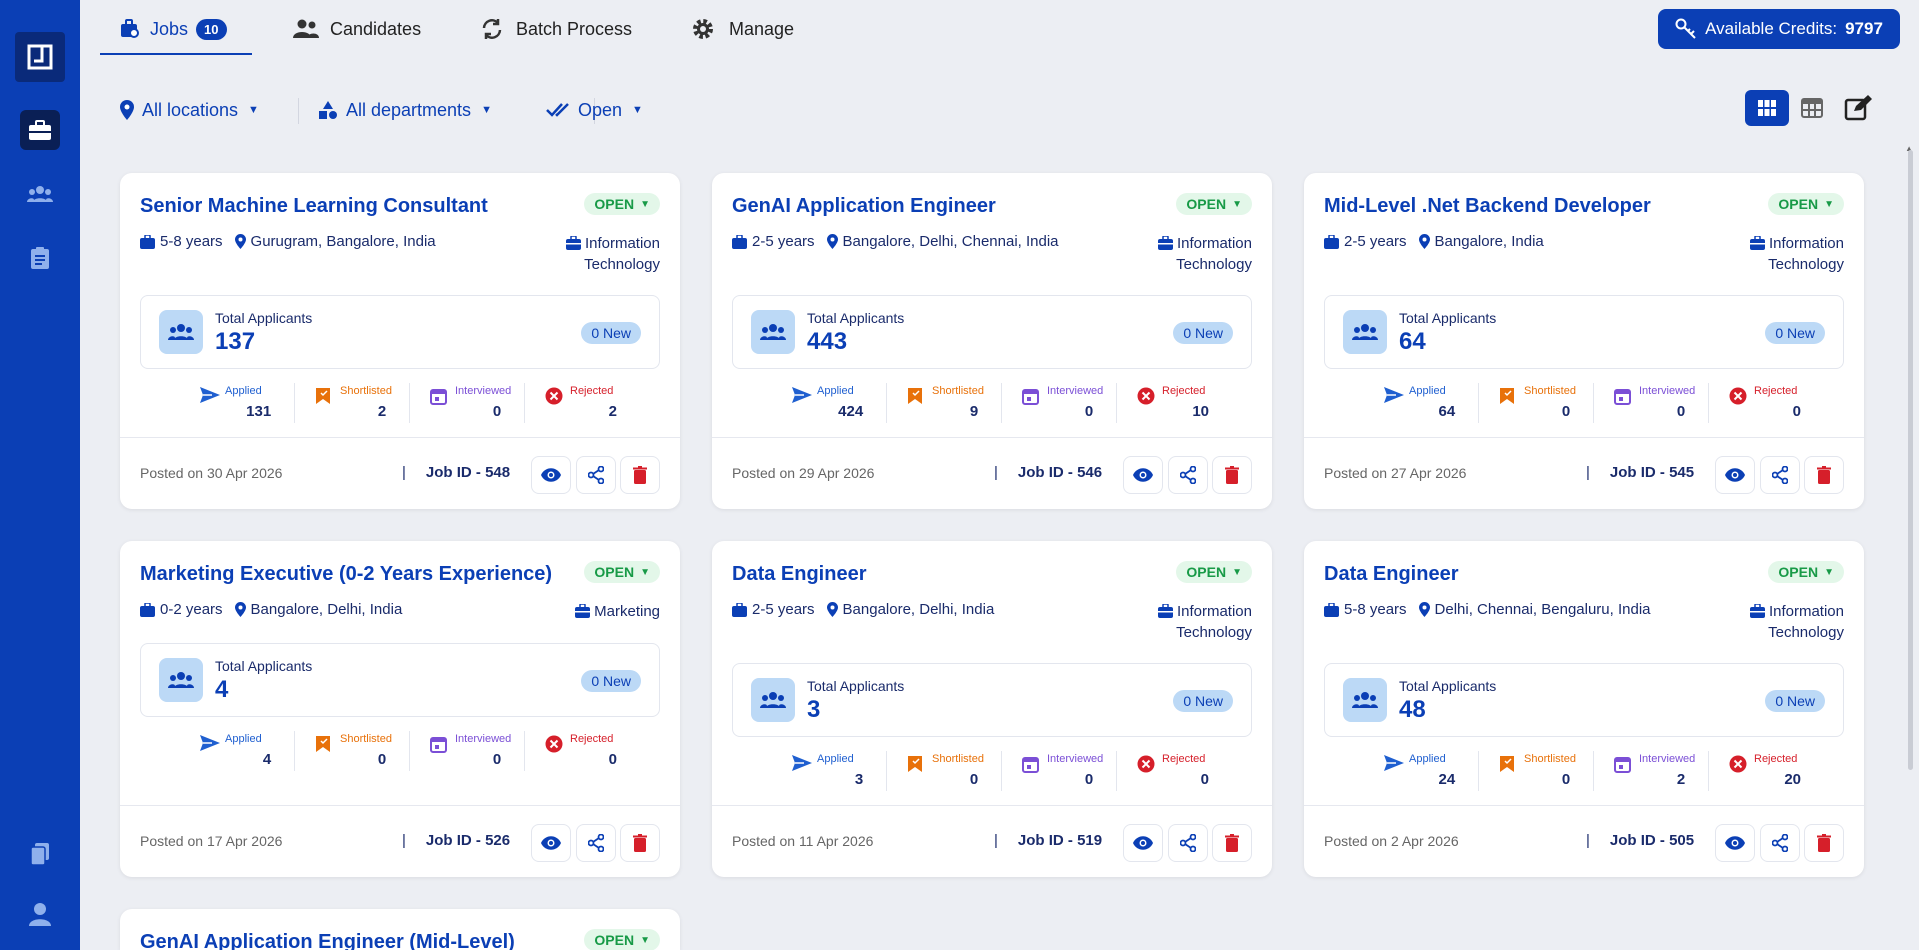 This screenshot has width=1919, height=950. Describe the element at coordinates (237, 751) in the screenshot. I see `stat-applied: Applied 4` at that location.